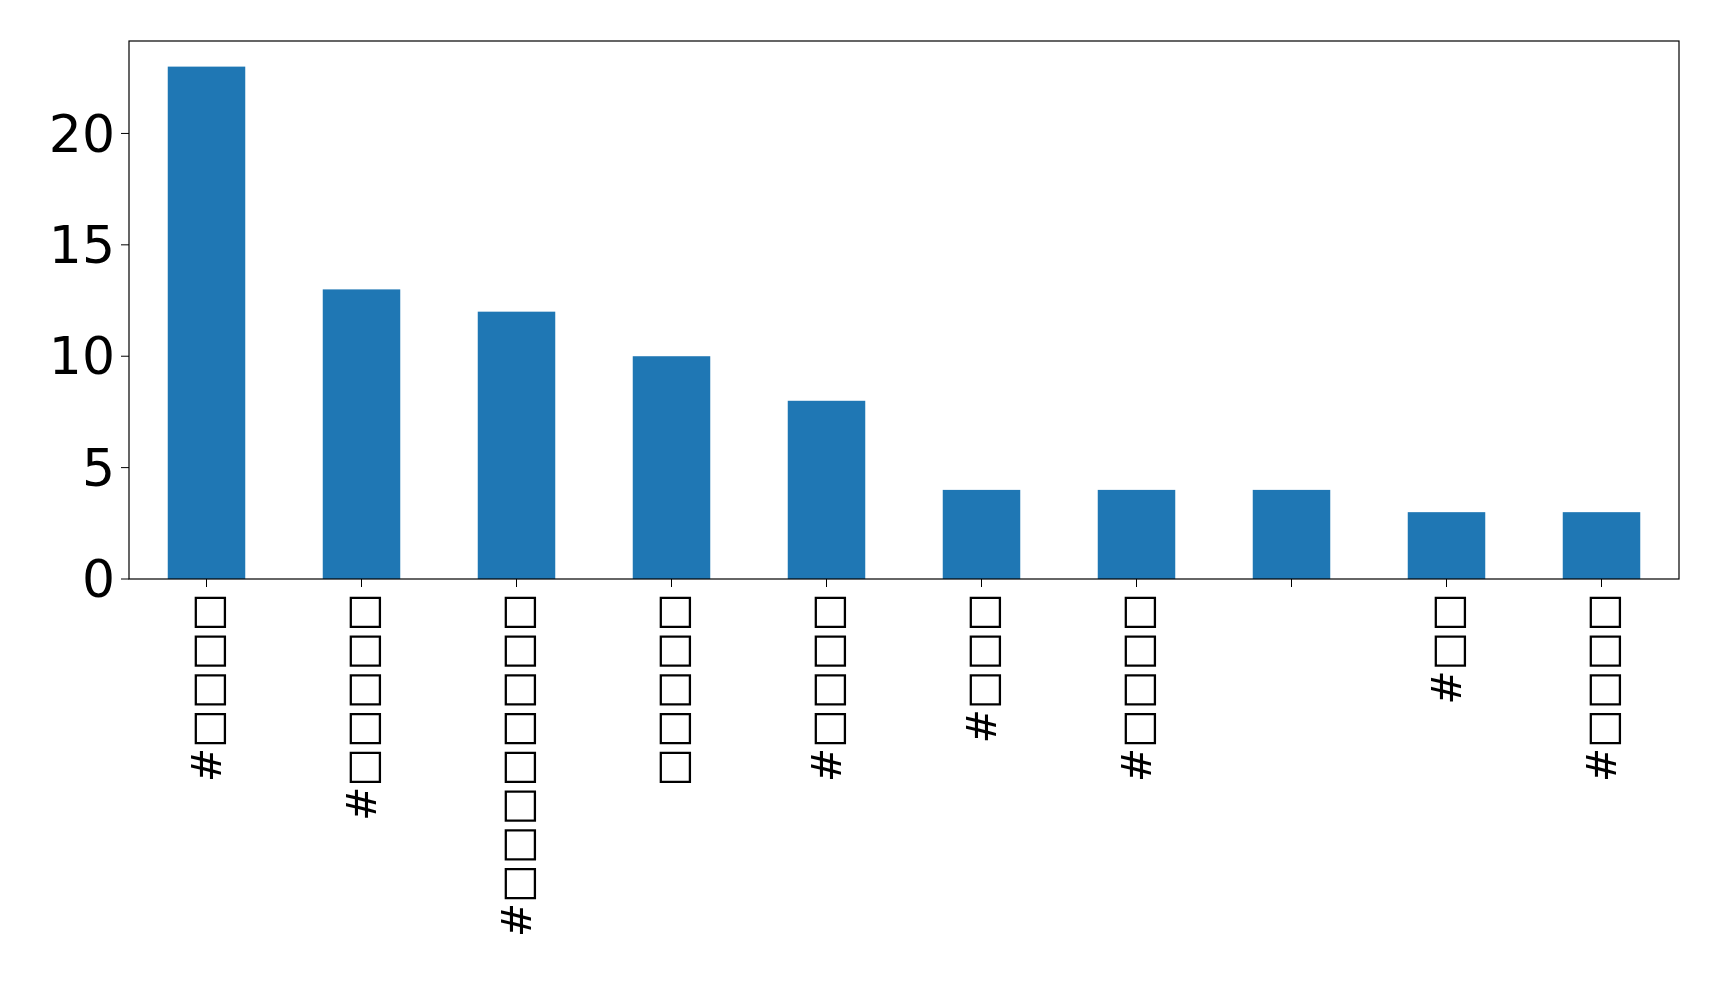 This screenshot has width=1719, height=981. Describe the element at coordinates (81, 133) in the screenshot. I see `y-tick-label: 20` at that location.